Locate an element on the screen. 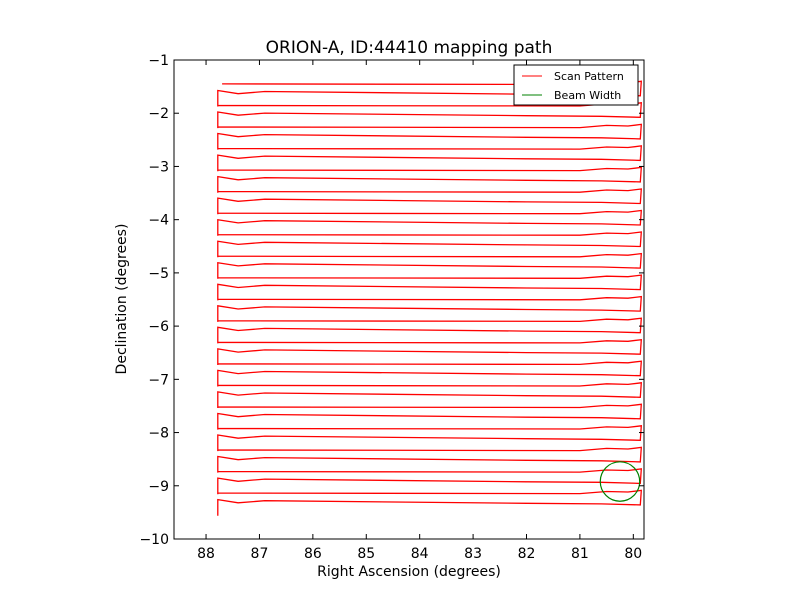  y-tick-label: −8 is located at coordinates (158, 434).